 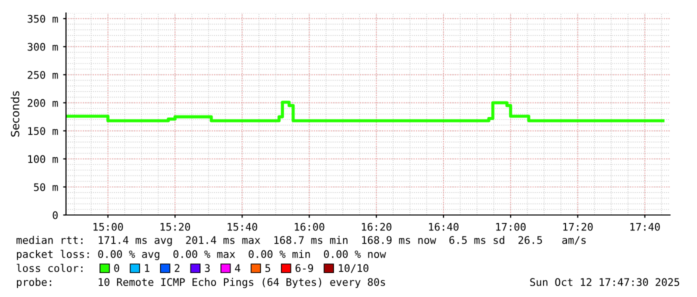 What do you see at coordinates (175, 226) in the screenshot?
I see `x-tick-label: 15:20` at bounding box center [175, 226].